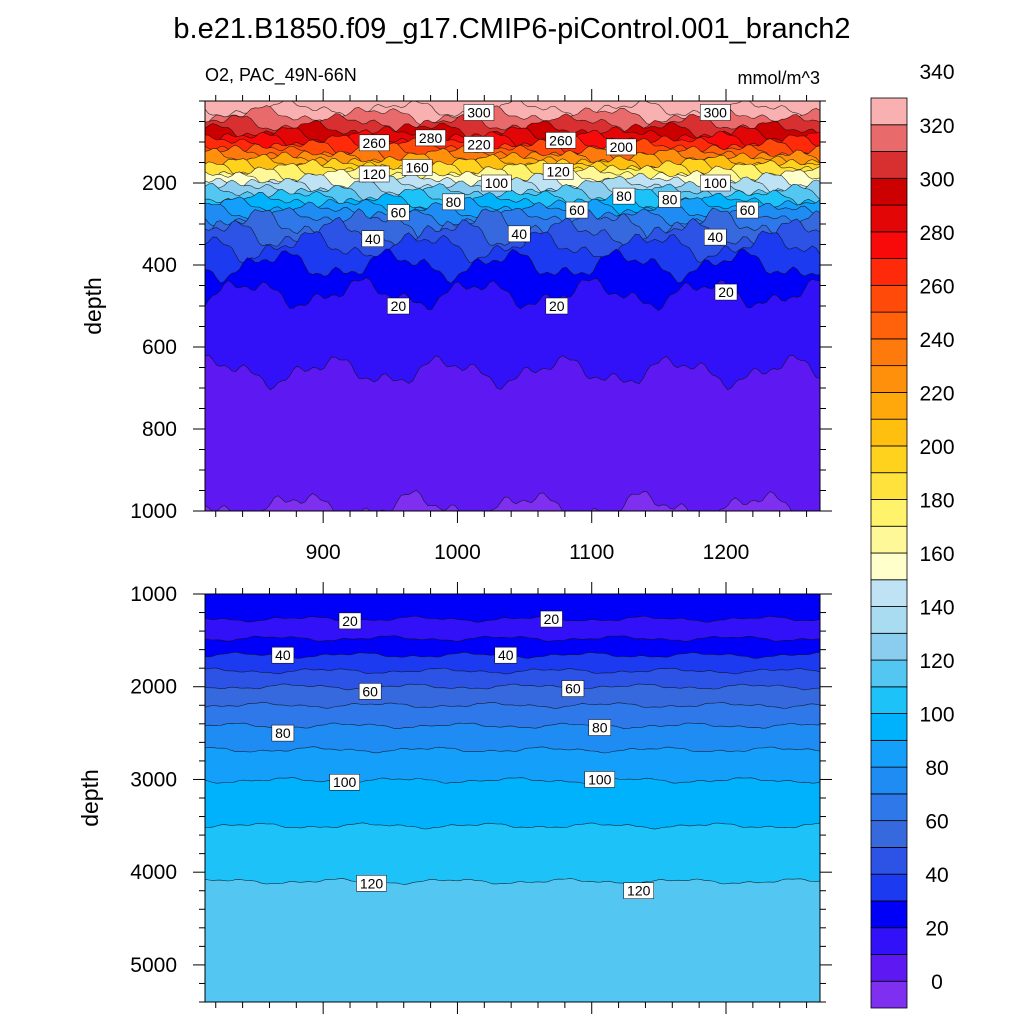 The width and height of the screenshot is (1024, 1024). I want to click on contour-label: 280, so click(430, 138).